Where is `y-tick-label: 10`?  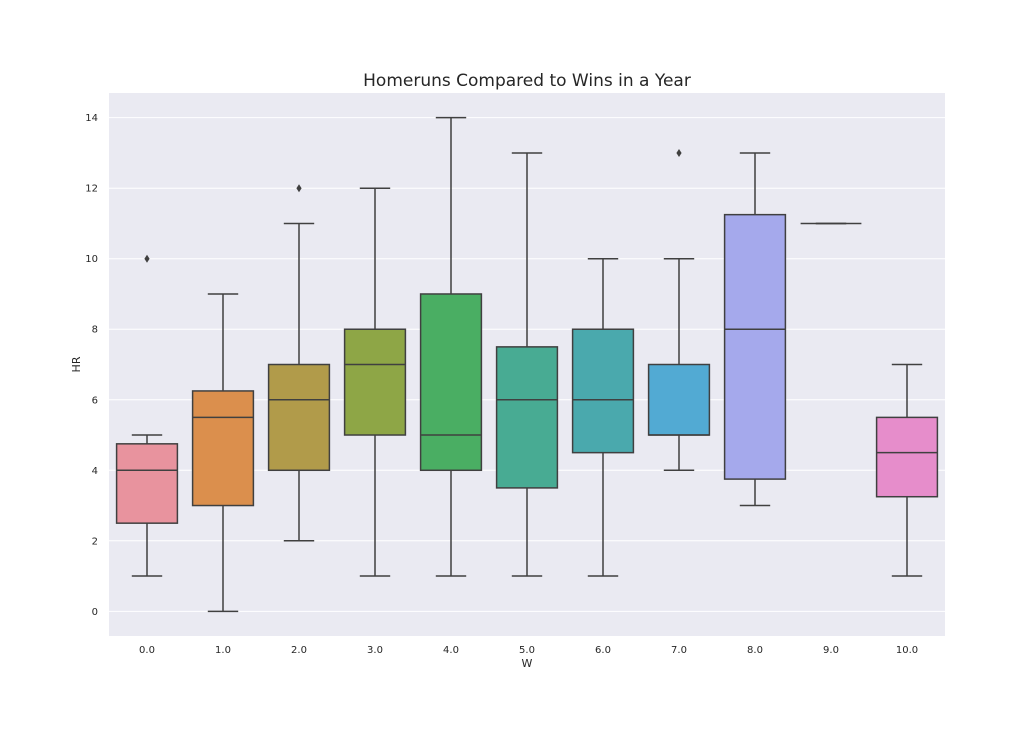 y-tick-label: 10 is located at coordinates (91, 259).